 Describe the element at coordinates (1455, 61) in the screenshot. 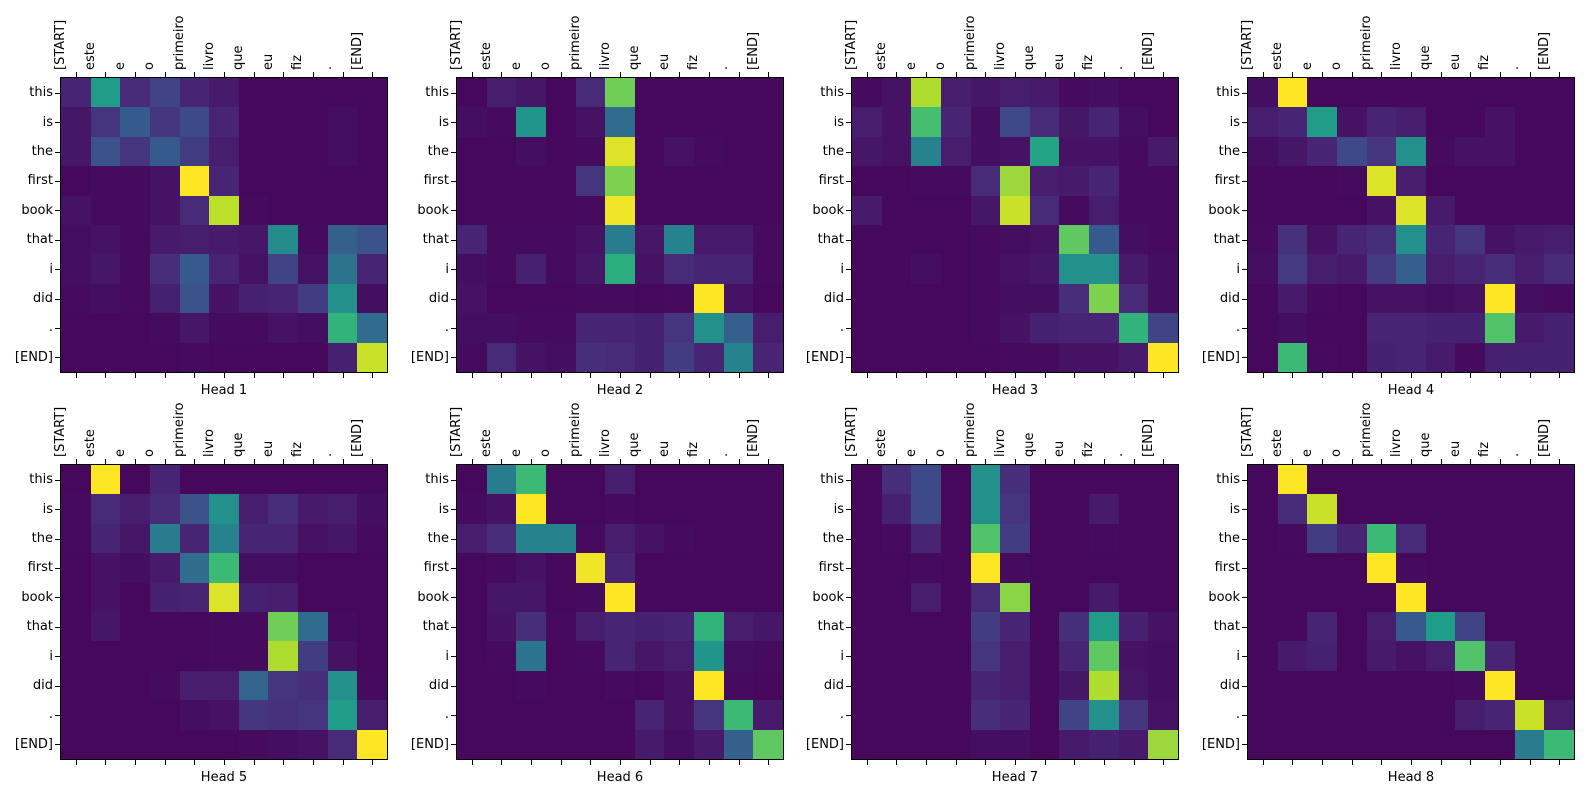

I see `x-tick-label: eu` at that location.